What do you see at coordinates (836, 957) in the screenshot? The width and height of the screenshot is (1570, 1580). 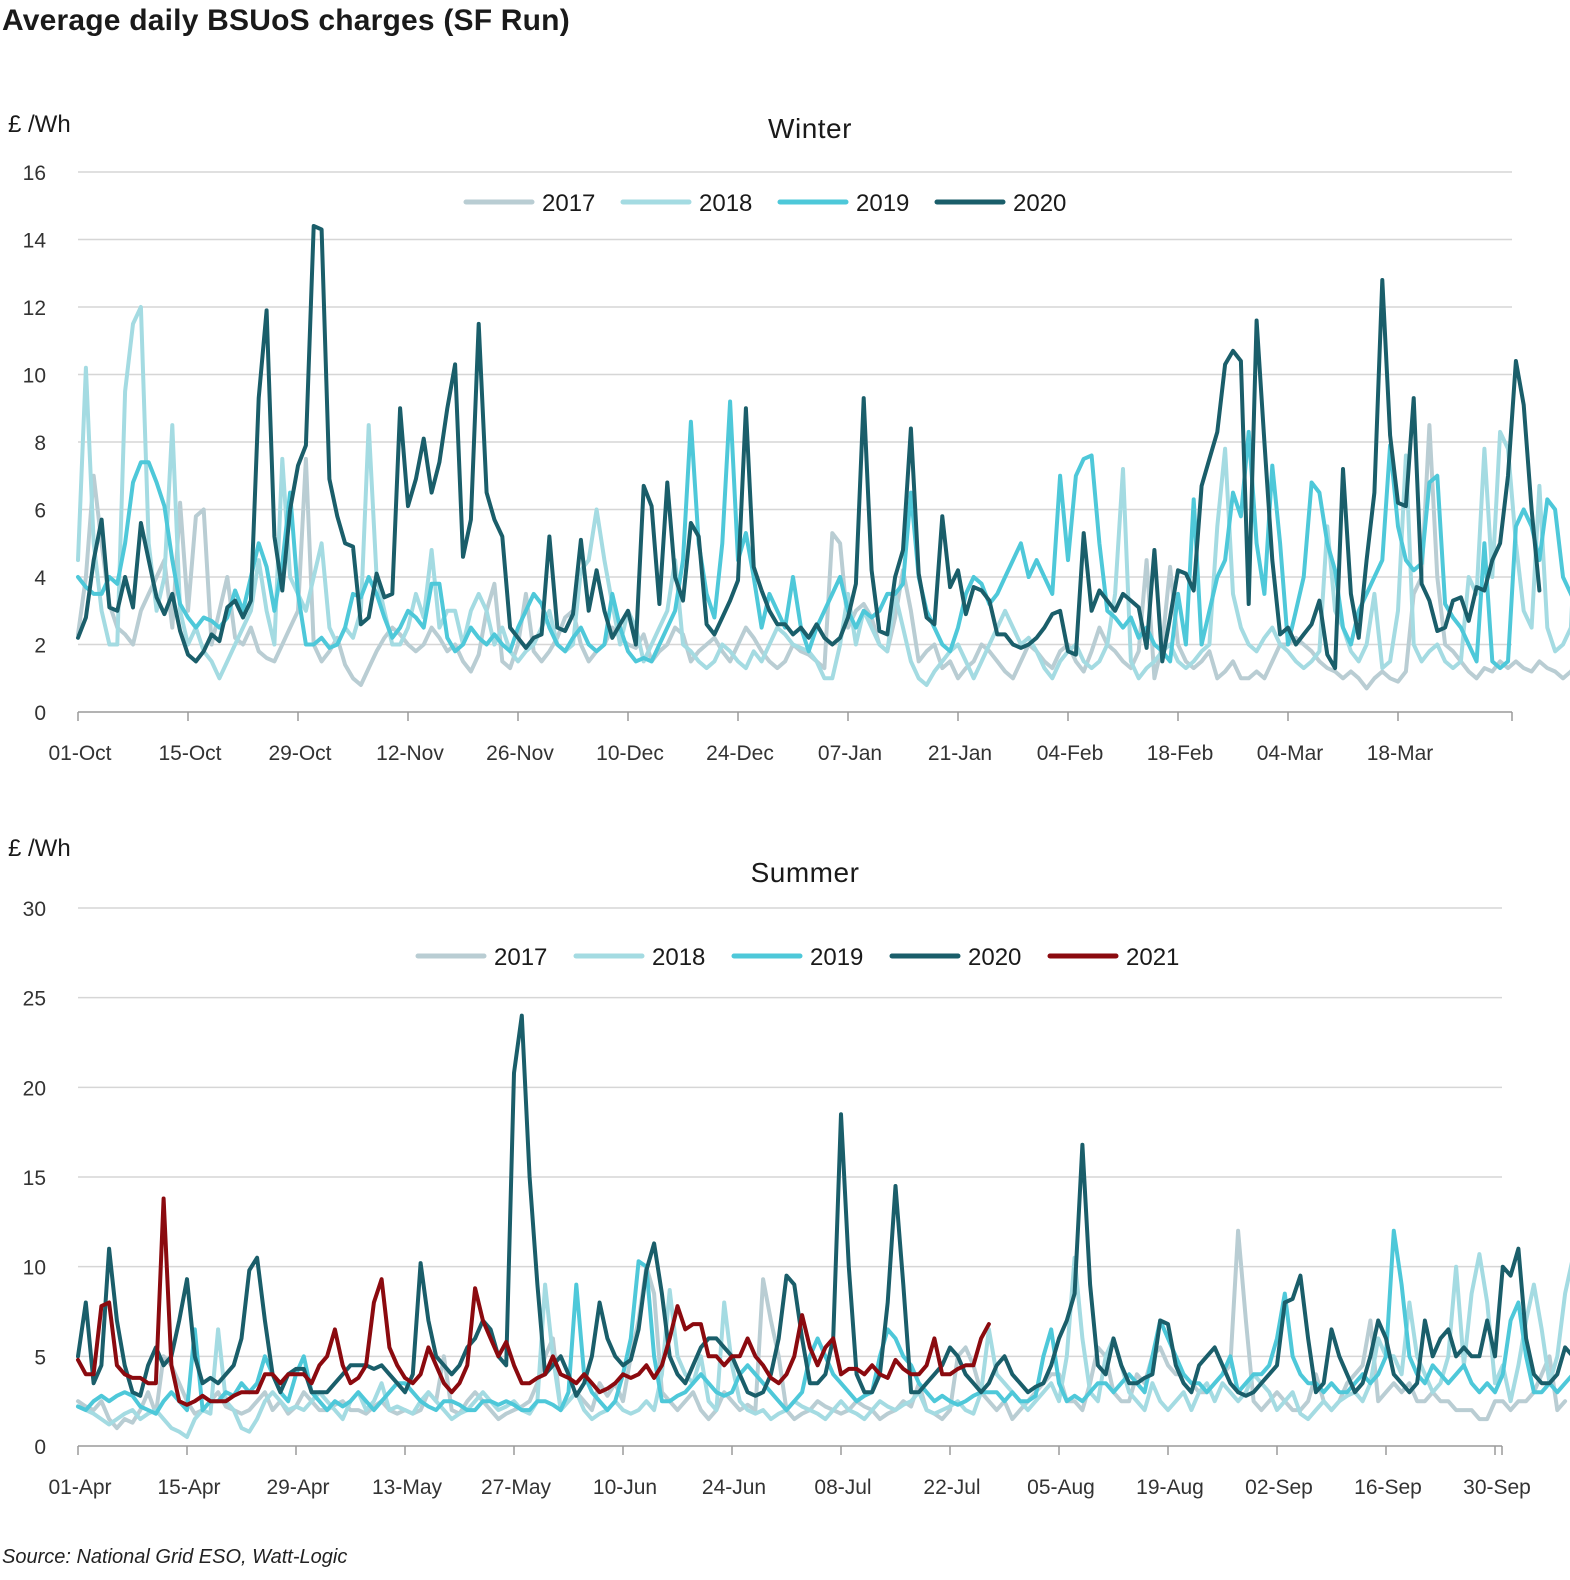 I see `summer-legend-label-2019: 2019` at bounding box center [836, 957].